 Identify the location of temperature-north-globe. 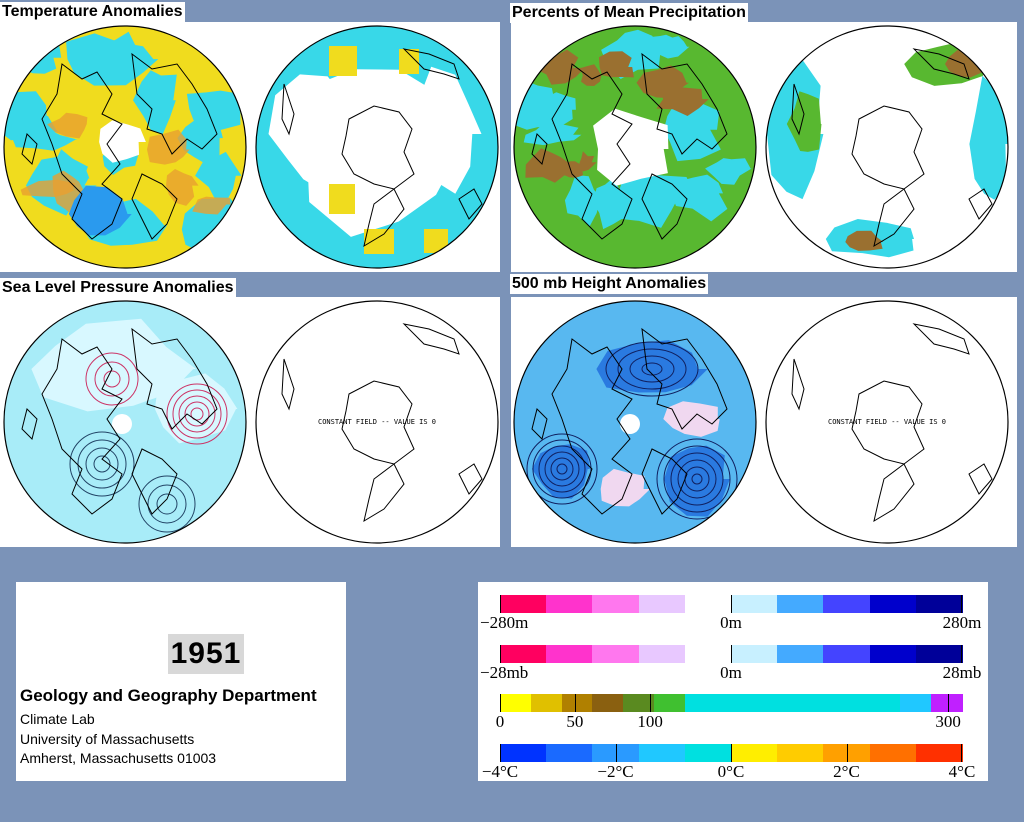
(125, 147).